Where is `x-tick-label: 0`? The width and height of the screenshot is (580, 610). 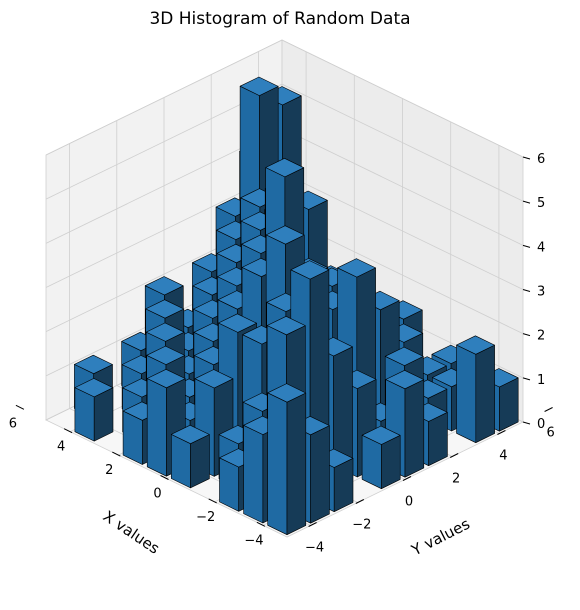
x-tick-label: 0 is located at coordinates (157, 494).